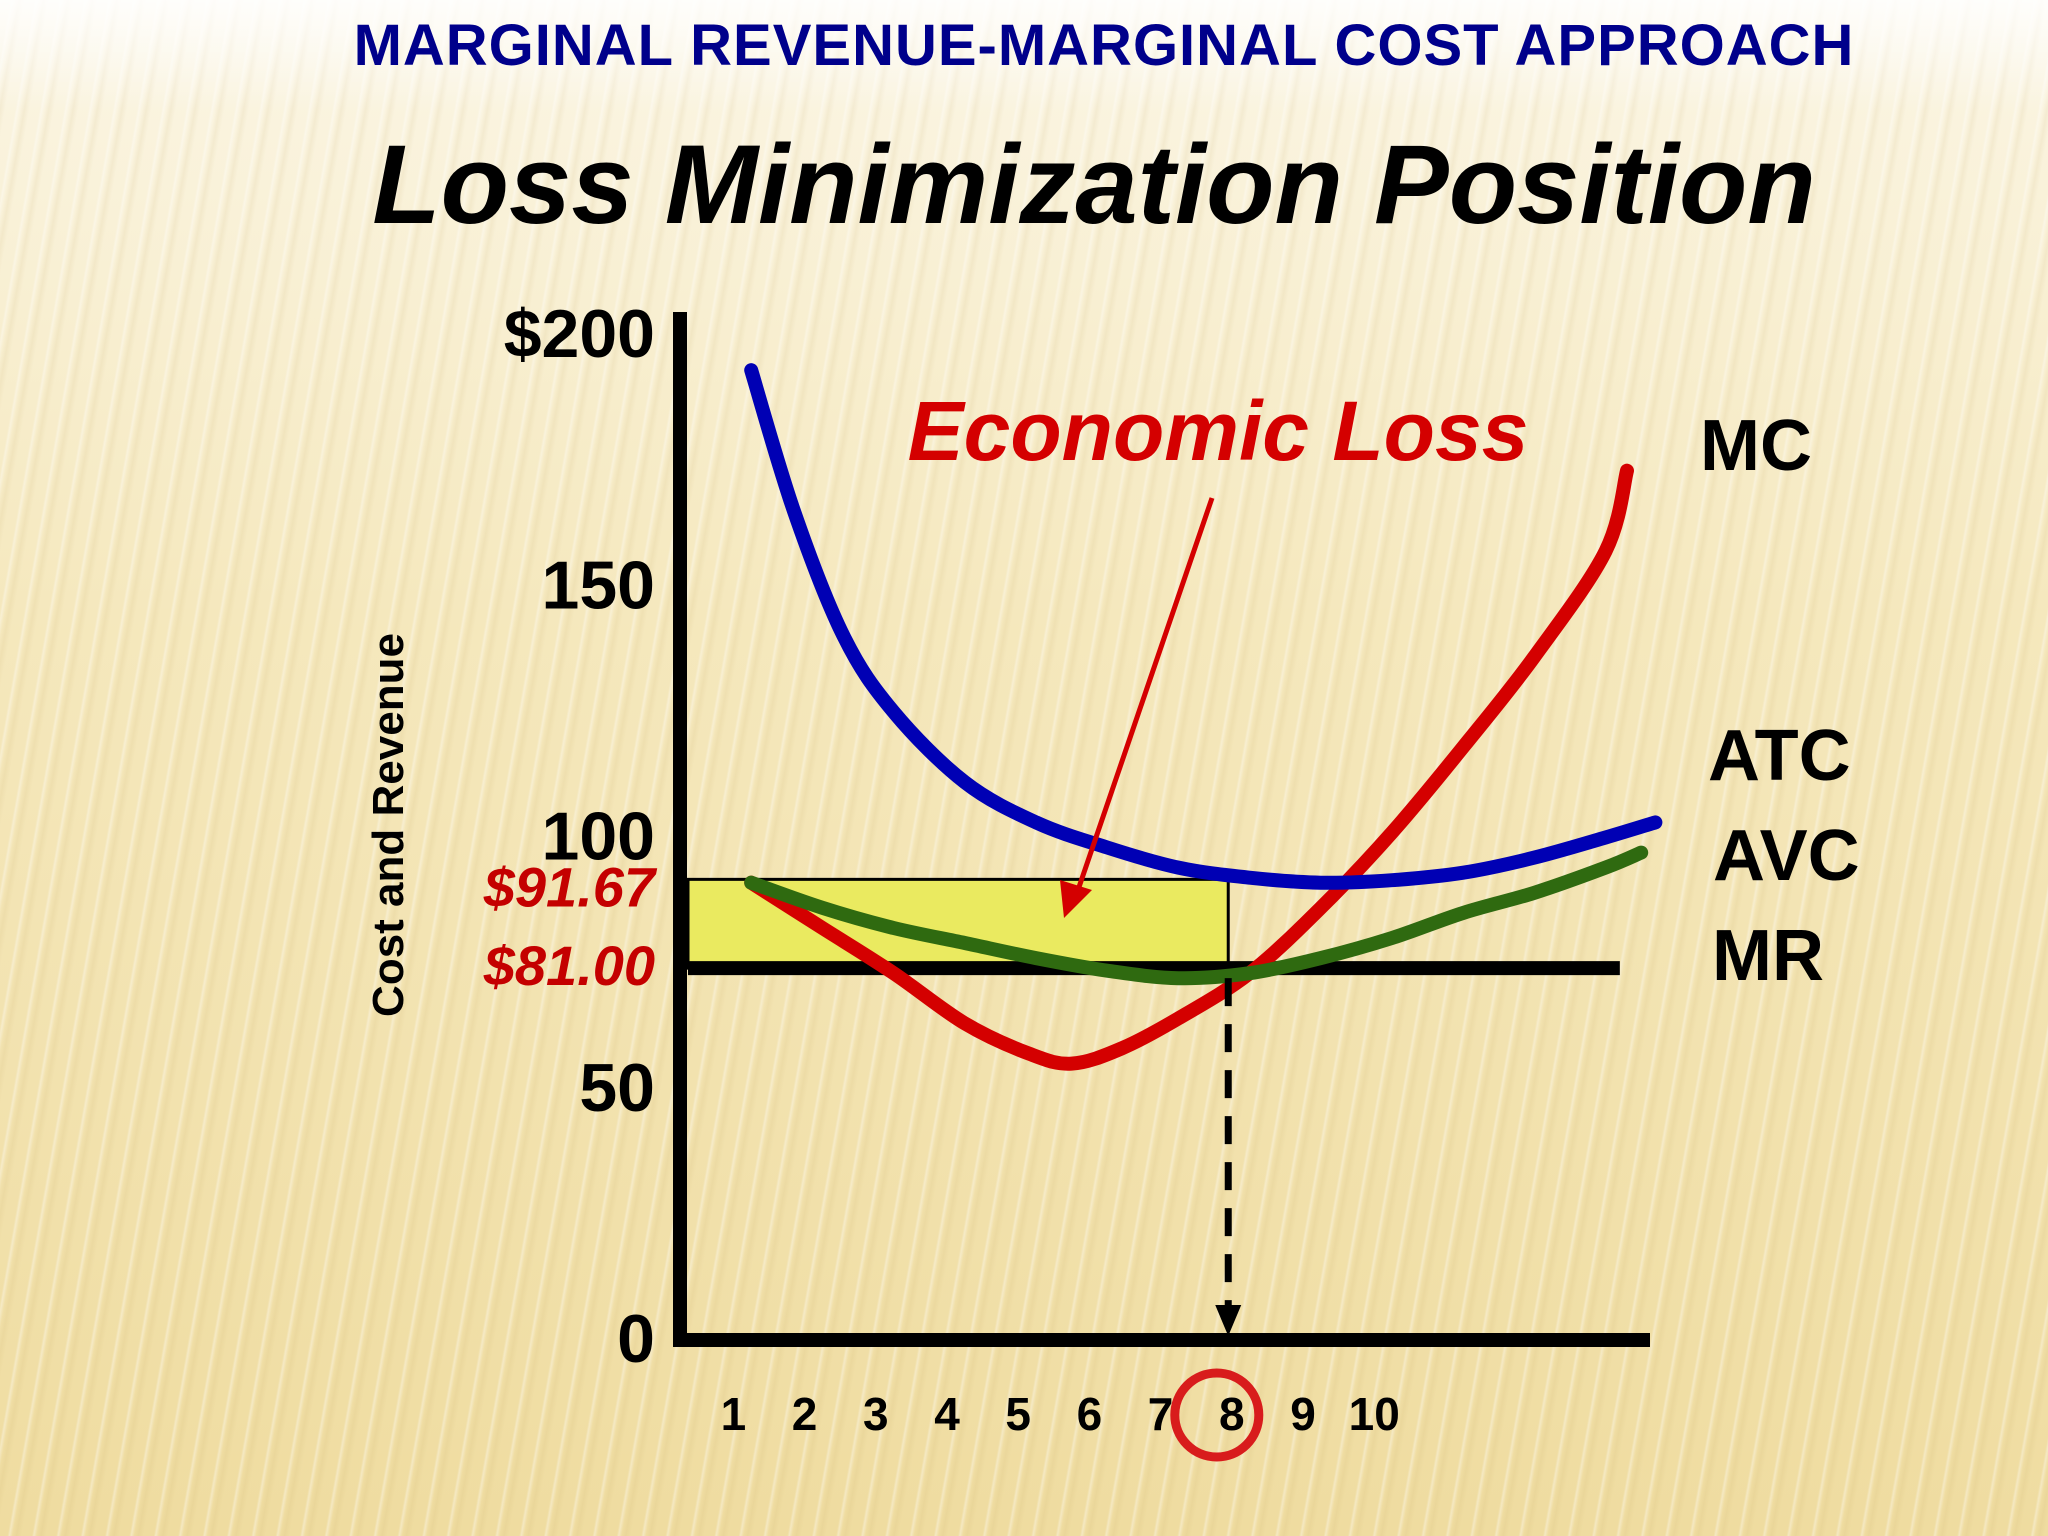  I want to click on price-label: $81.00, so click(569, 965).